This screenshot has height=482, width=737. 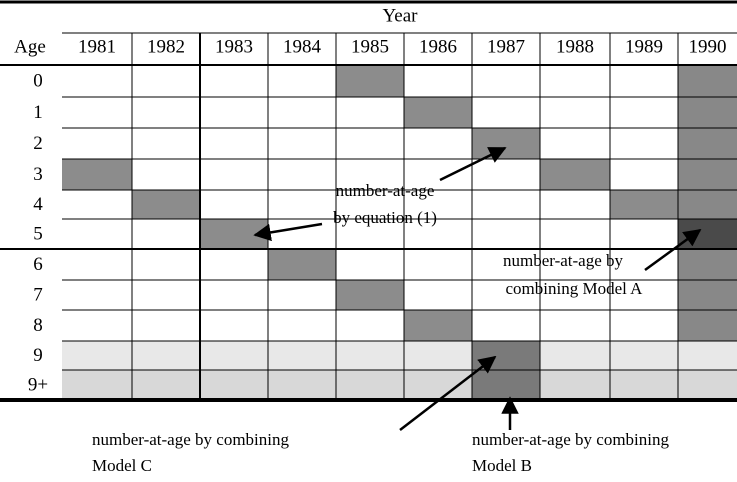 What do you see at coordinates (234, 46) in the screenshot?
I see `year-label: 1983` at bounding box center [234, 46].